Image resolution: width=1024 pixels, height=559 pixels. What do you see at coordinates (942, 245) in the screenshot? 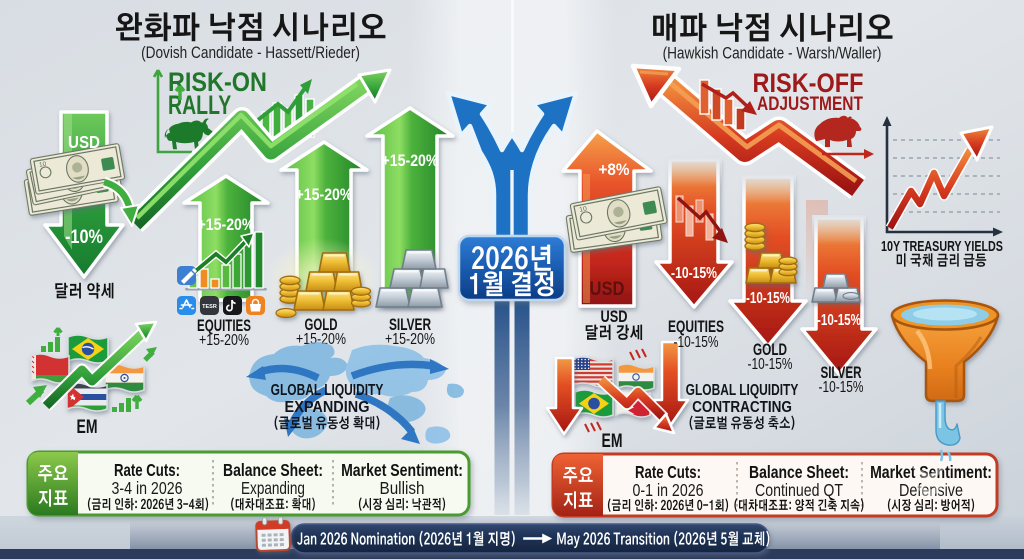
I see `svg-text: 10Y TREASURY YIELDS` at bounding box center [942, 245].